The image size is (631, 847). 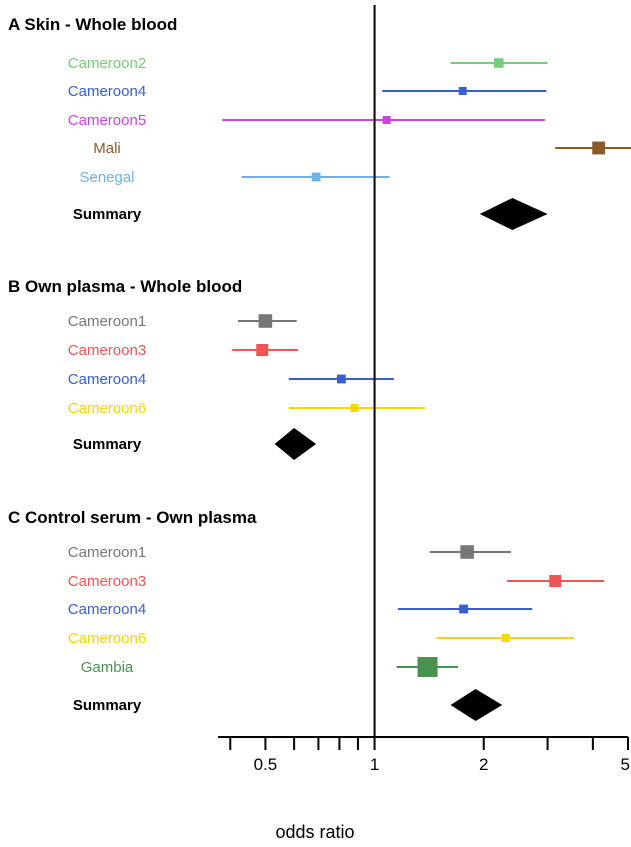 What do you see at coordinates (314, 832) in the screenshot?
I see `x-axis-title: odds ratio` at bounding box center [314, 832].